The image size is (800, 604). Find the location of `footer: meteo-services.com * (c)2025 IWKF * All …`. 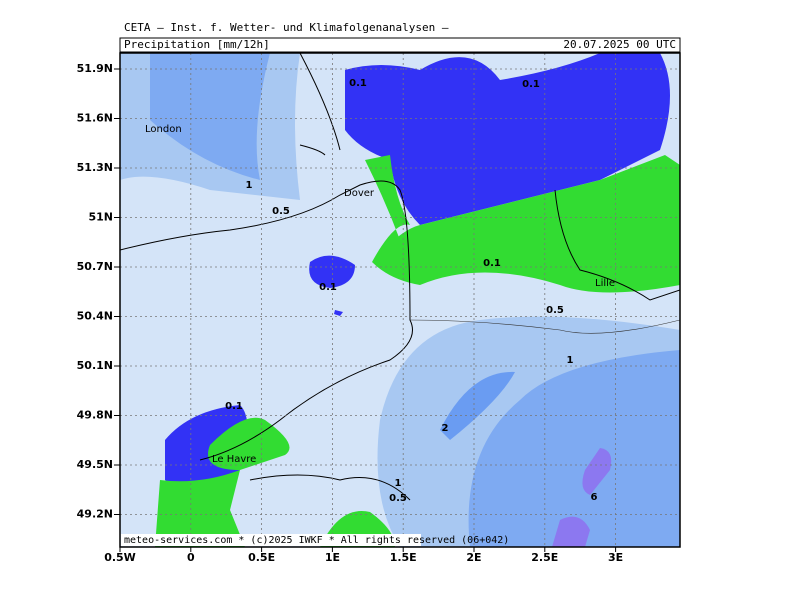

footer: meteo-services.com * (c)2025 IWKF * All … is located at coordinates (316, 540).